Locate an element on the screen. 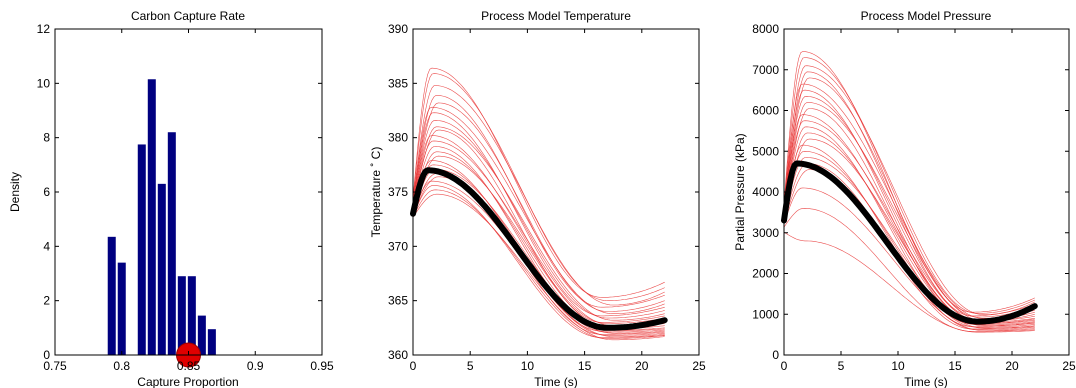 Image resolution: width=1076 pixels, height=388 pixels. y-tick-label: 360 is located at coordinates (398, 355).